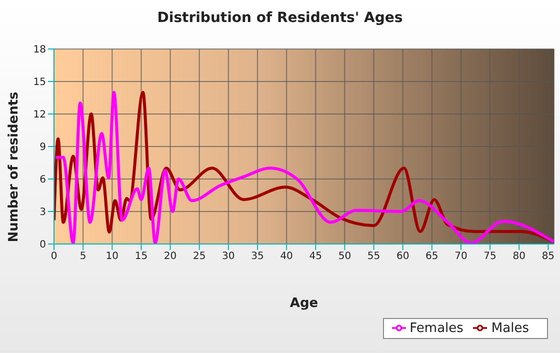  Describe the element at coordinates (43, 245) in the screenshot. I see `y-tick-label: 0` at that location.